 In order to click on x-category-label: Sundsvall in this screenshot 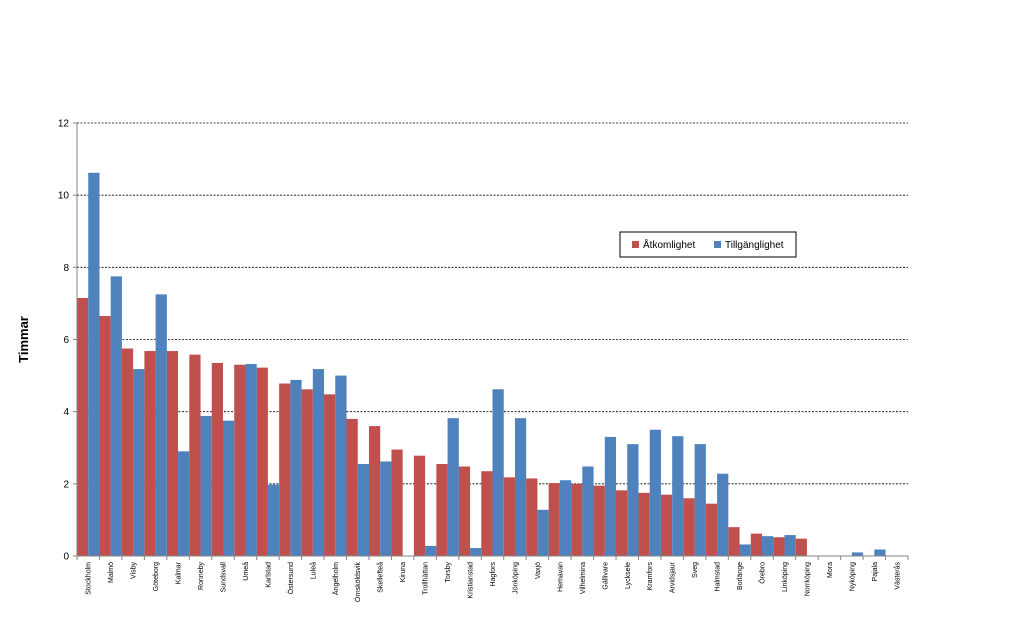, I will do `click(223, 577)`.